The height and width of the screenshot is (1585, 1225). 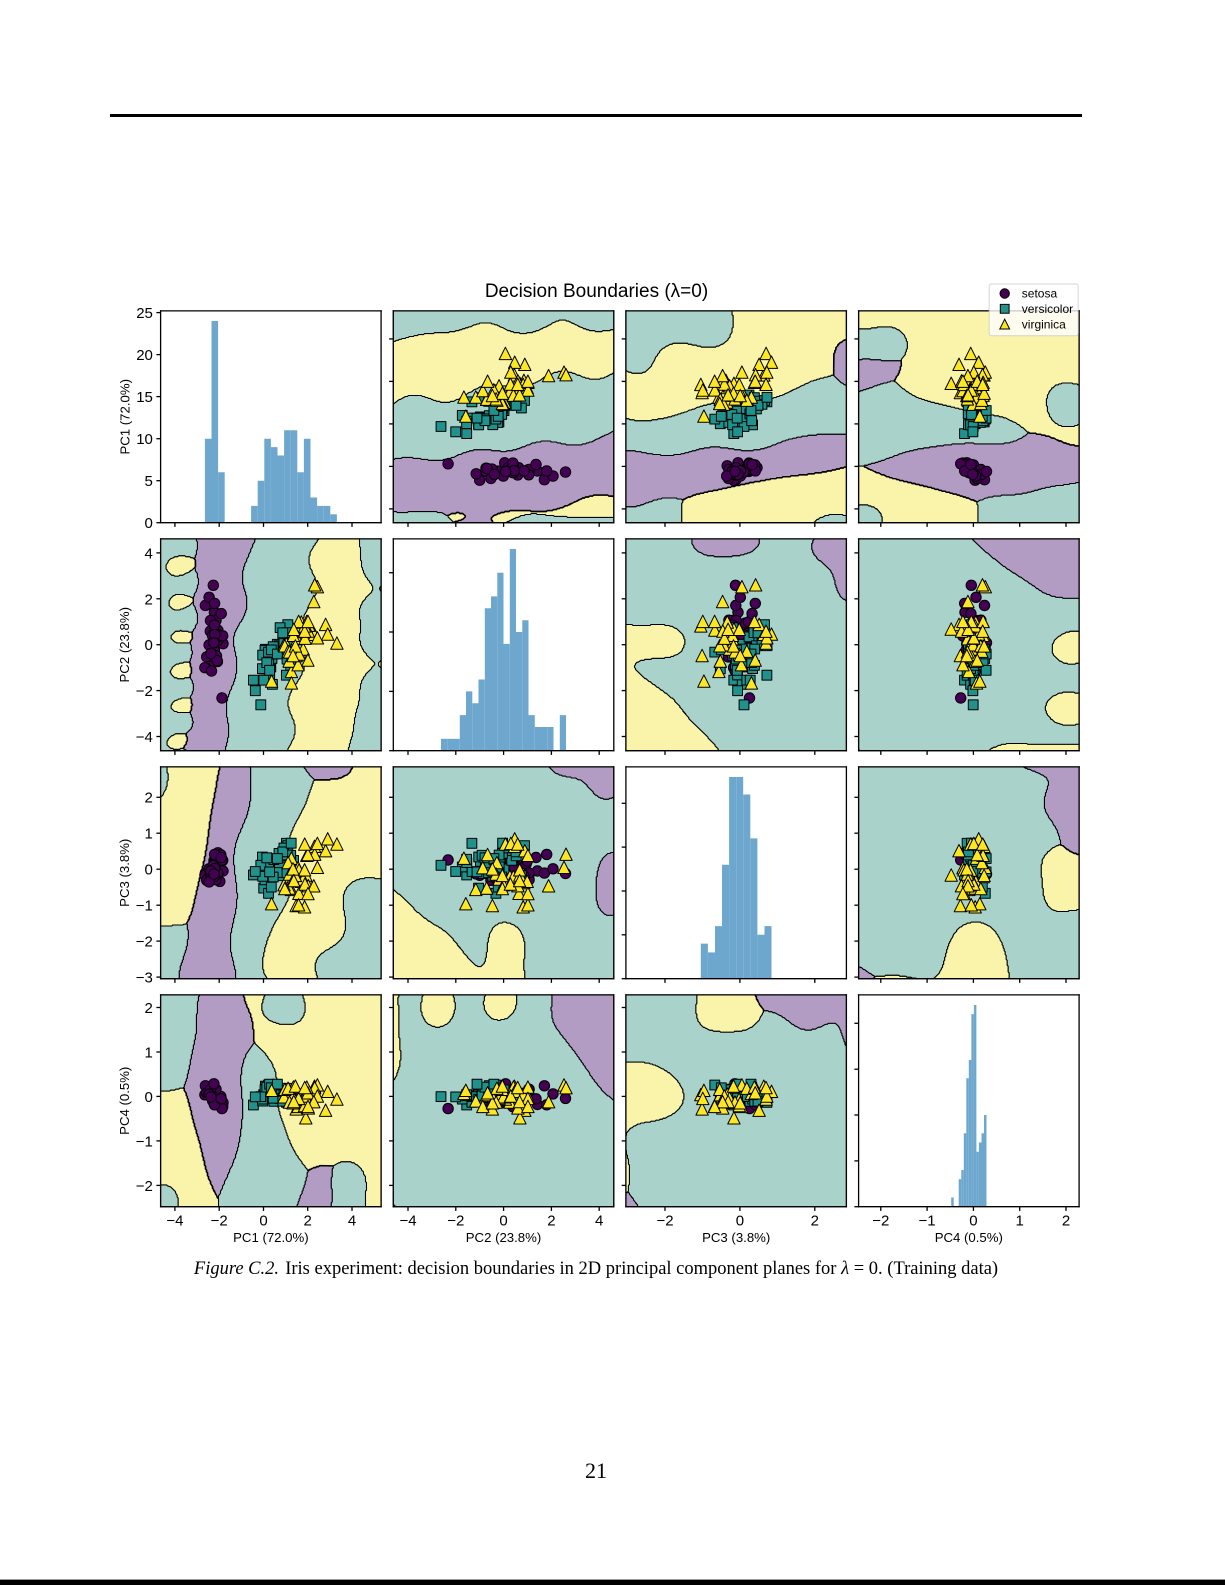 I want to click on svg-text: 25, so click(x=144, y=313).